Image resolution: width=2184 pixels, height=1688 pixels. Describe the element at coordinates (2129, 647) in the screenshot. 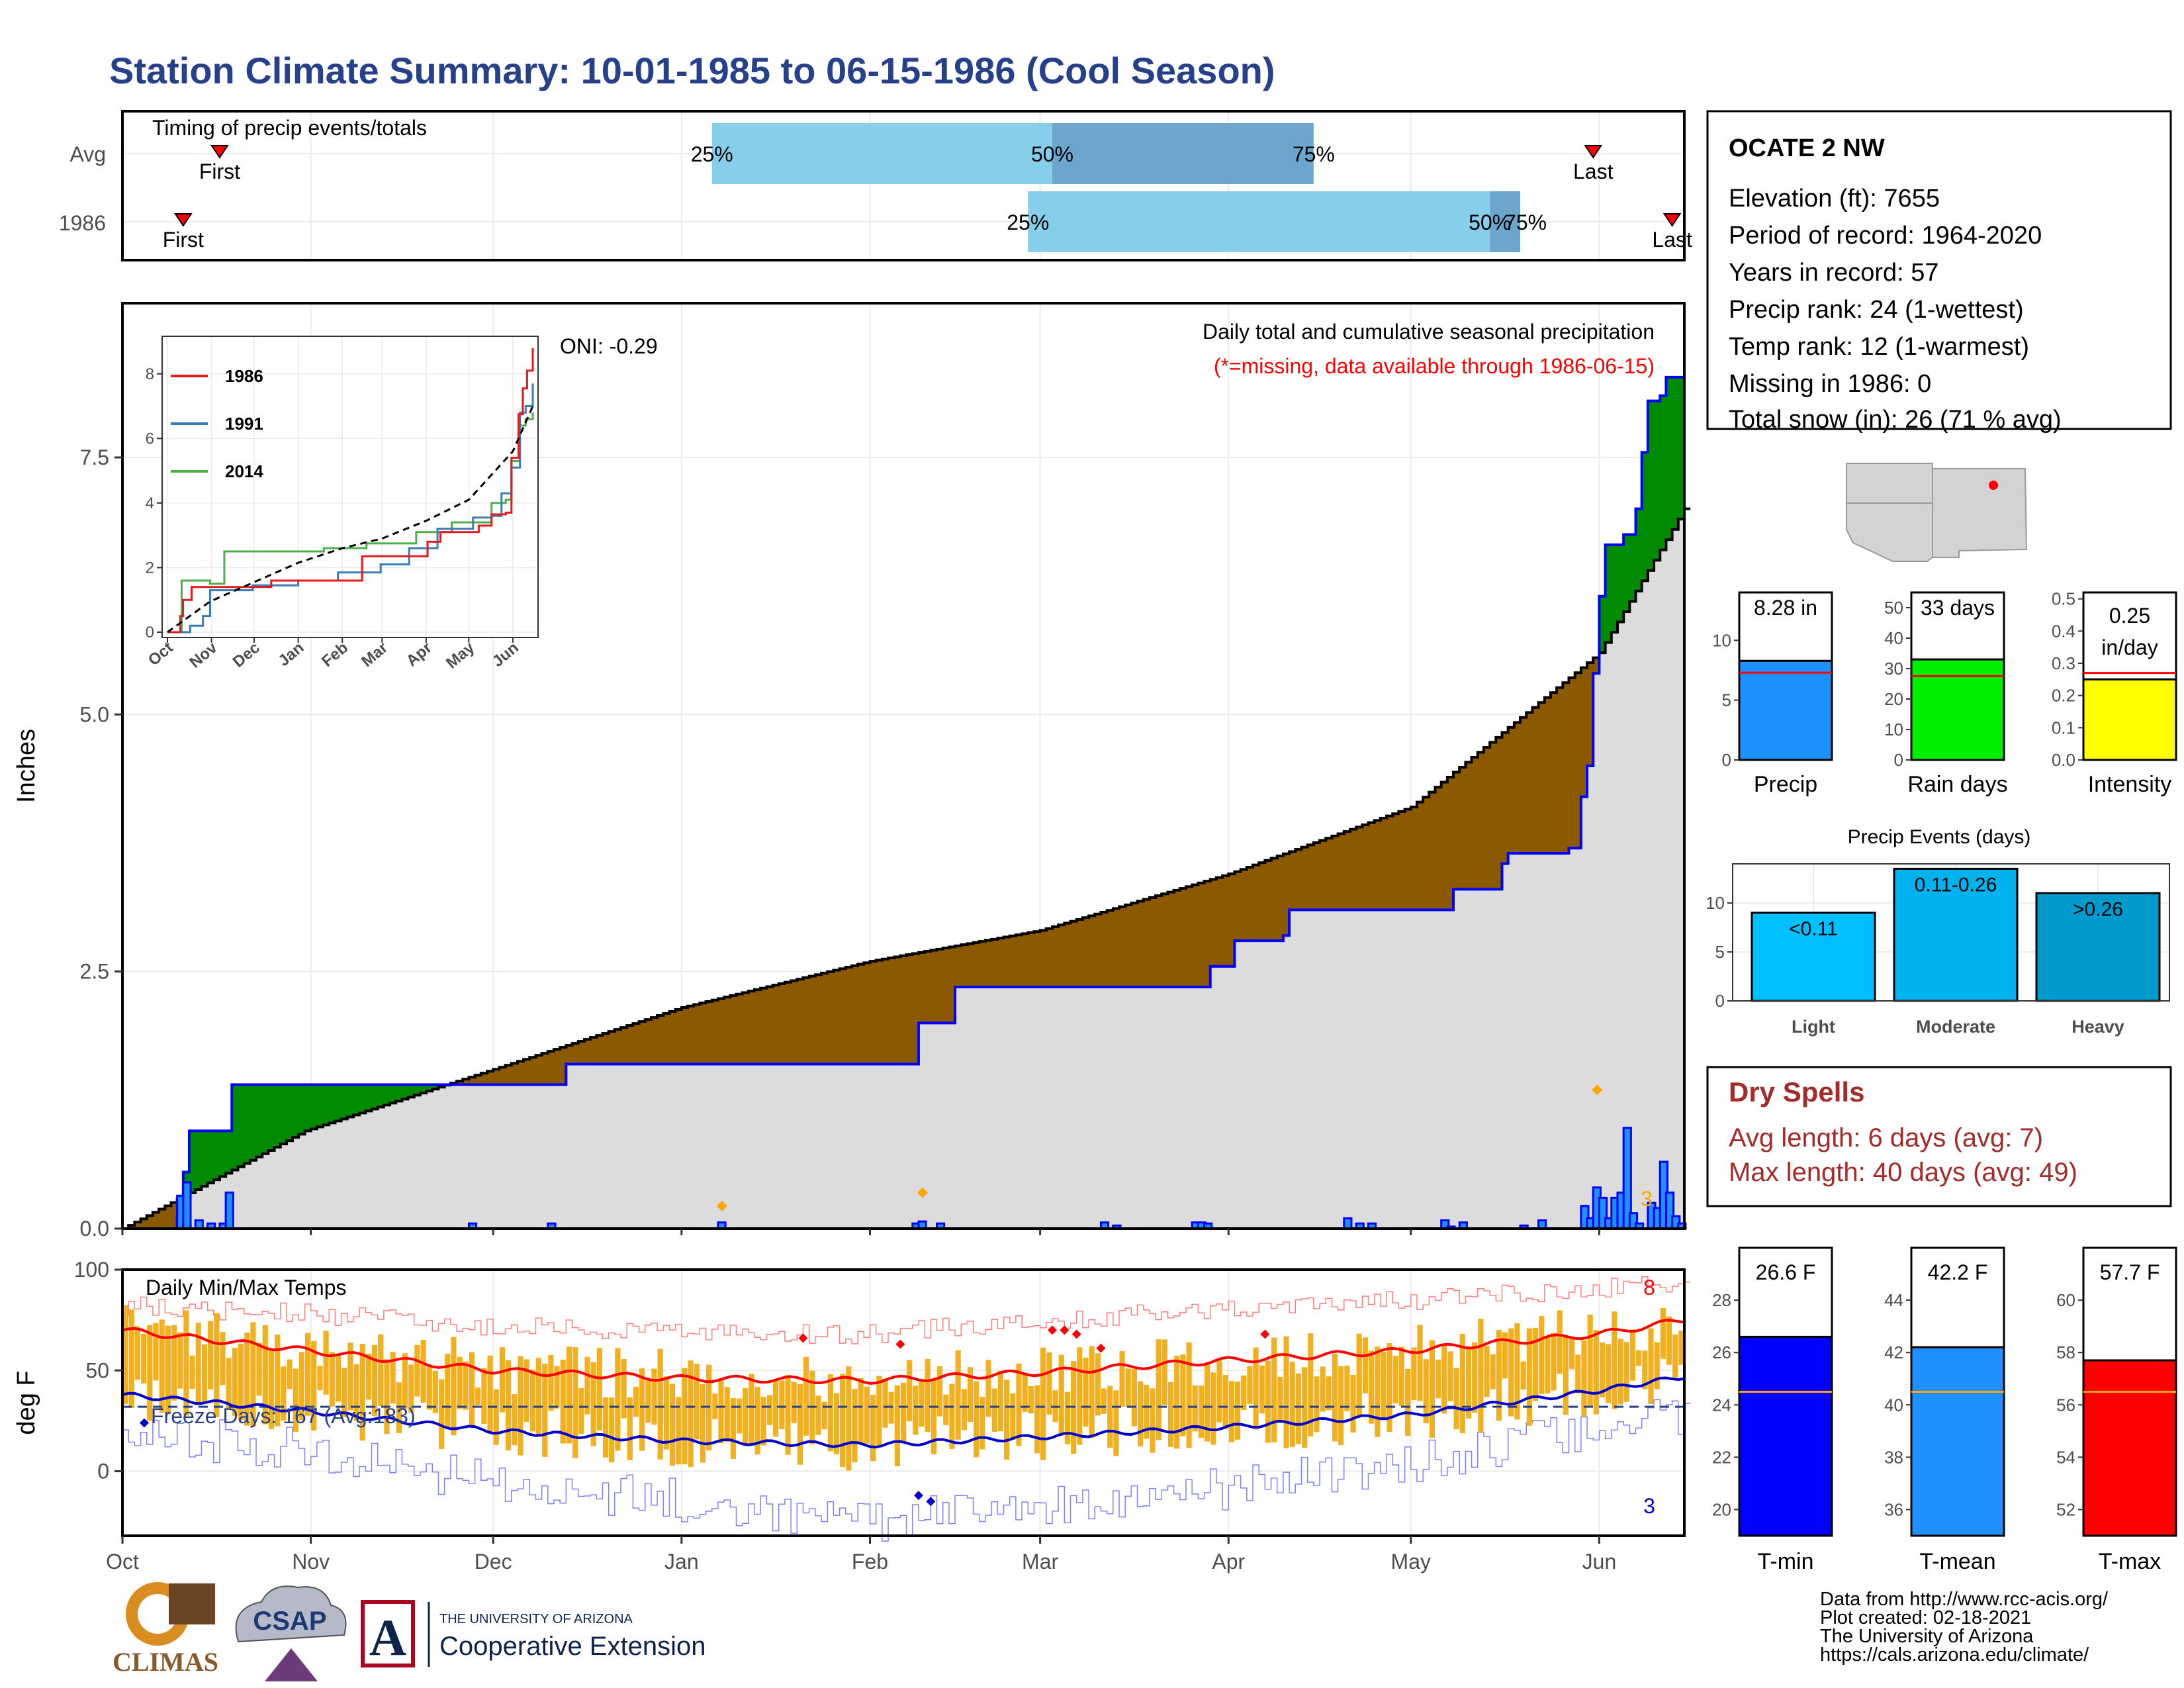

I see `summary-value-unit: in/day` at that location.